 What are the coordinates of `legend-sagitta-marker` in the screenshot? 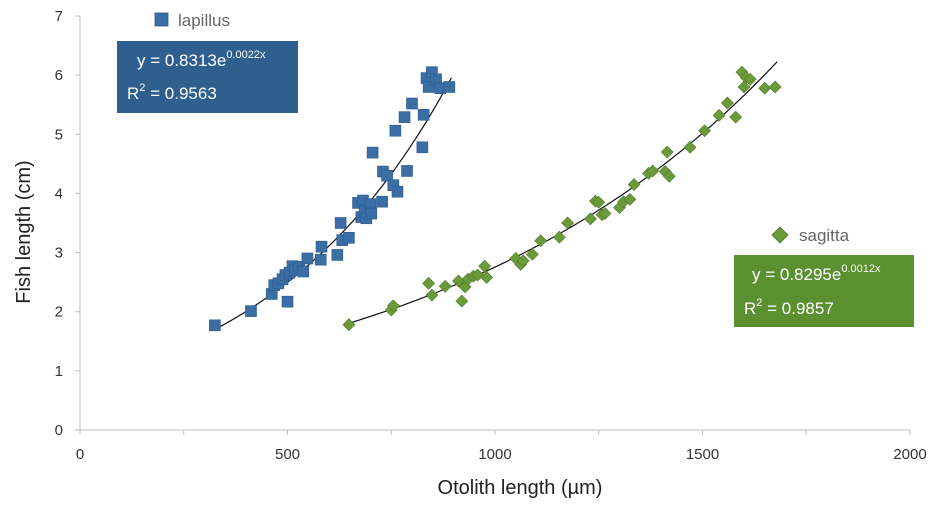 It's located at (780, 235).